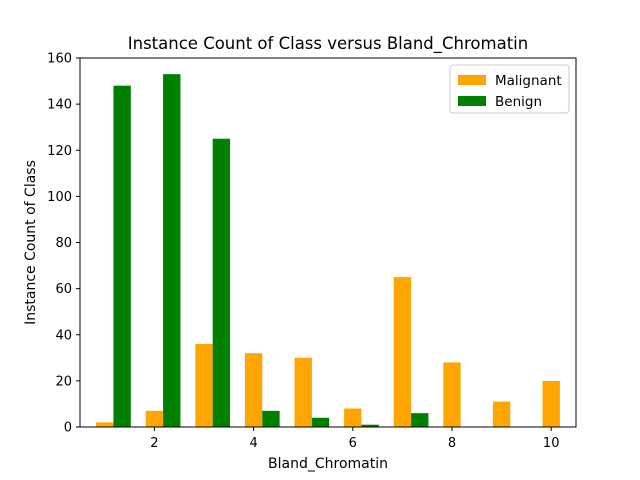  I want to click on y-tick-label: 120, so click(59, 151).